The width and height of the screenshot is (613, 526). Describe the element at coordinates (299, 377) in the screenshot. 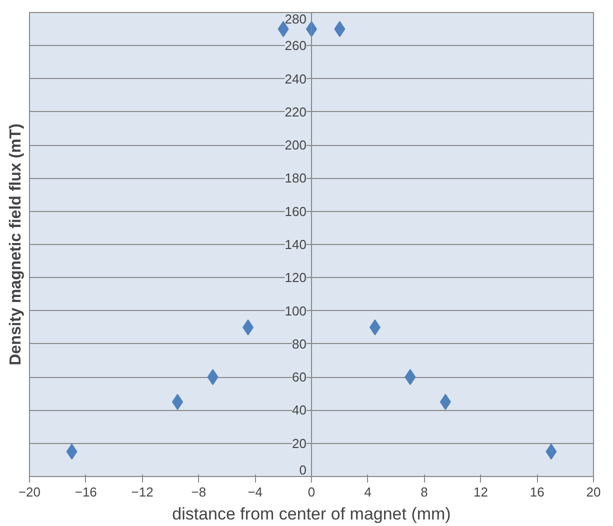

I see `y-tick-label: 60` at that location.